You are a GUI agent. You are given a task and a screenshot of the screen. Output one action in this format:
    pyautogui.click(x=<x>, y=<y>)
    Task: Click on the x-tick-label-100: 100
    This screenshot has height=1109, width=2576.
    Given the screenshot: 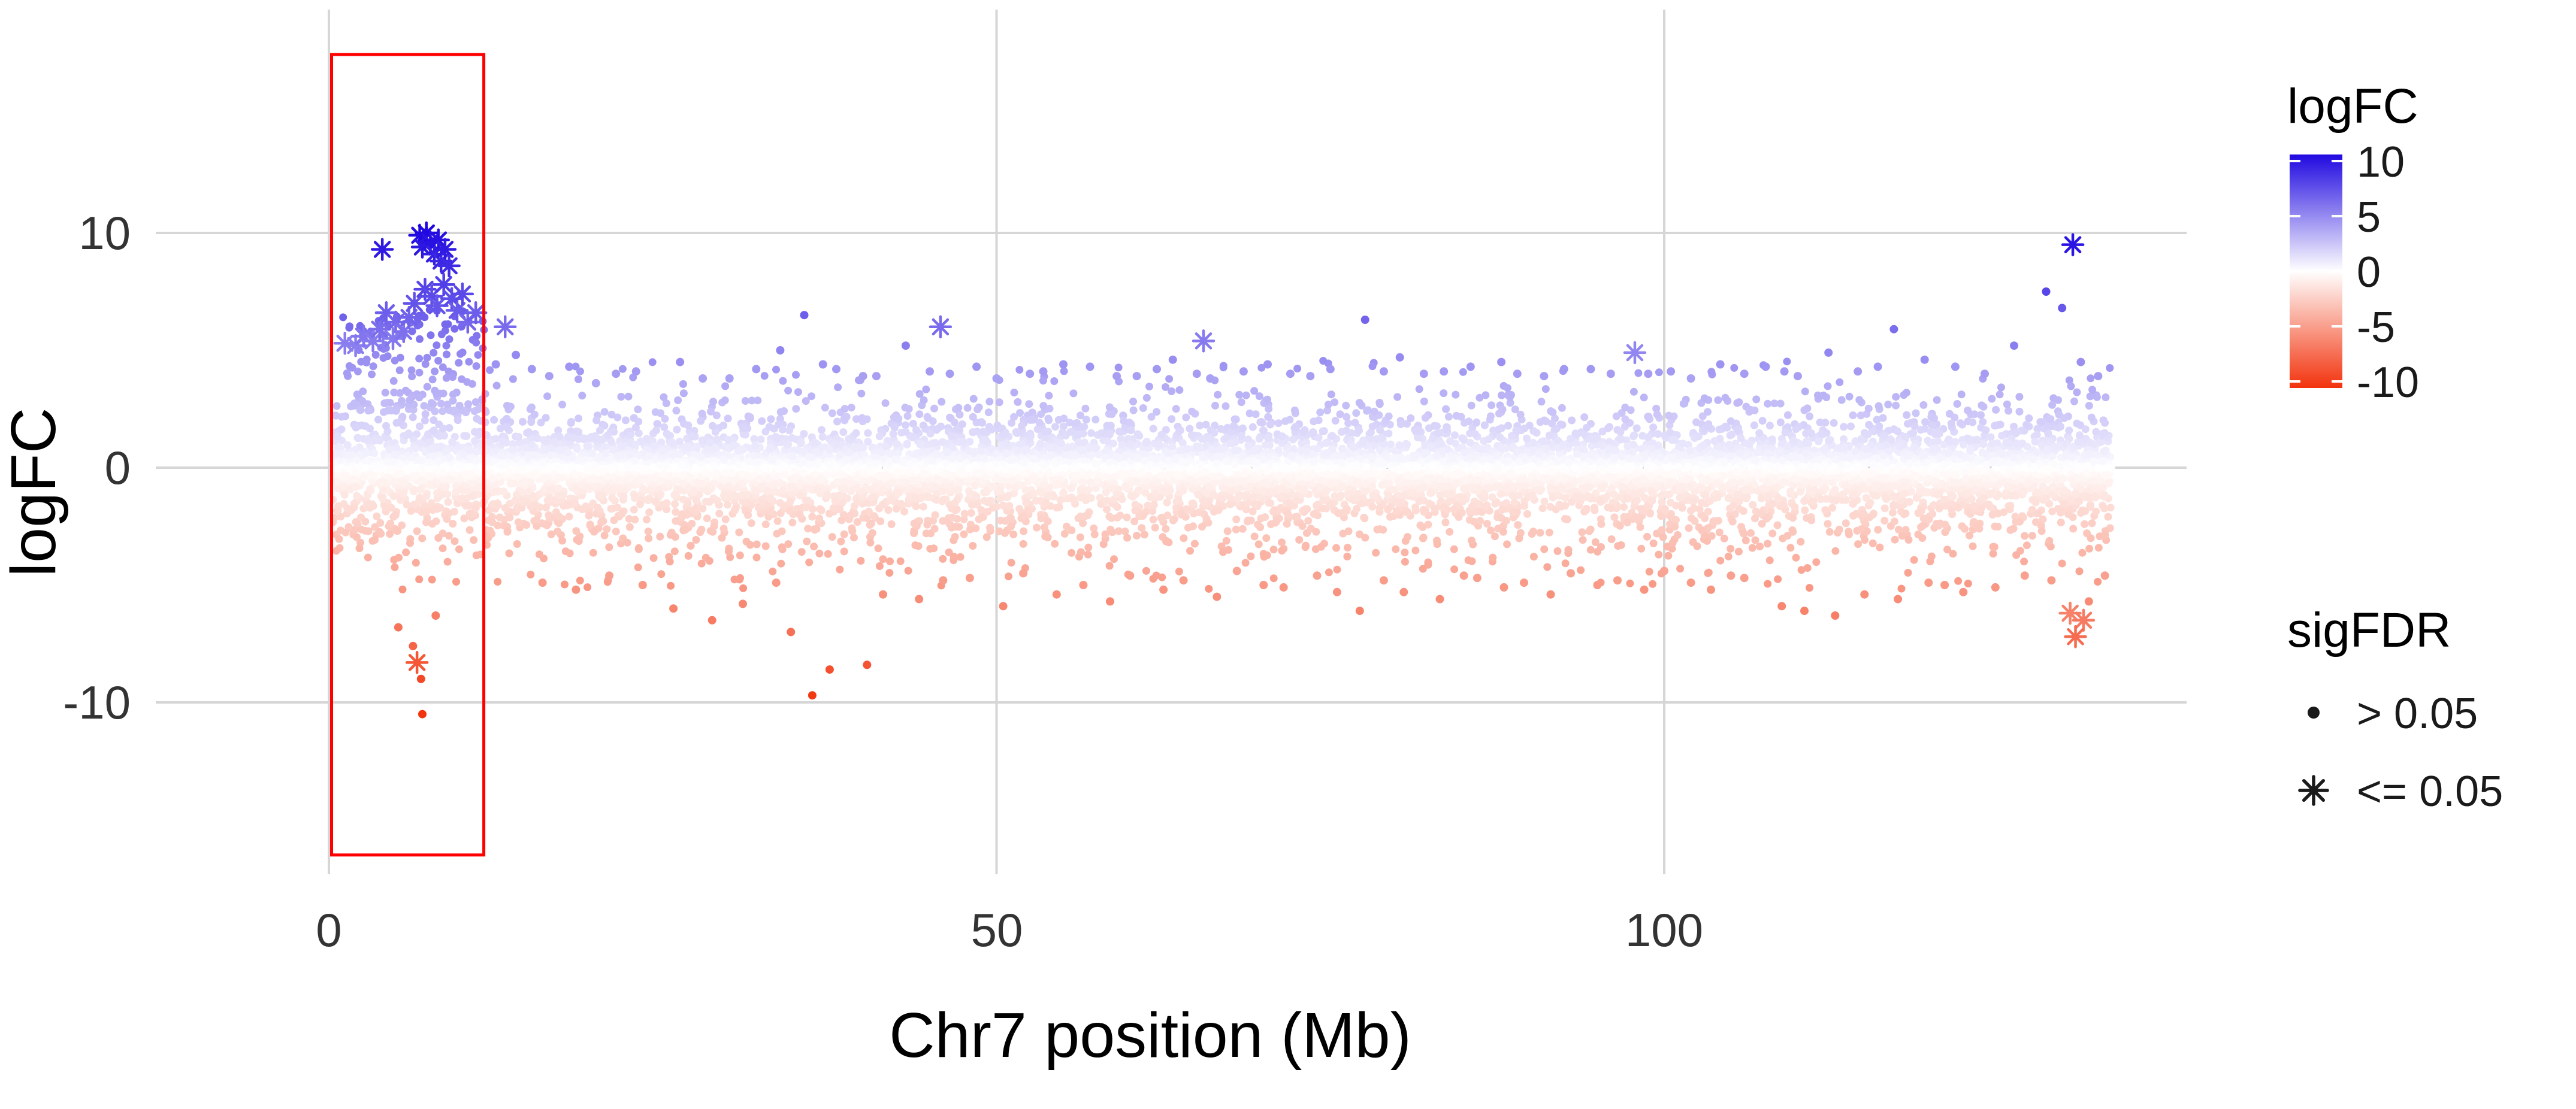 What is the action you would take?
    pyautogui.click(x=1664, y=930)
    